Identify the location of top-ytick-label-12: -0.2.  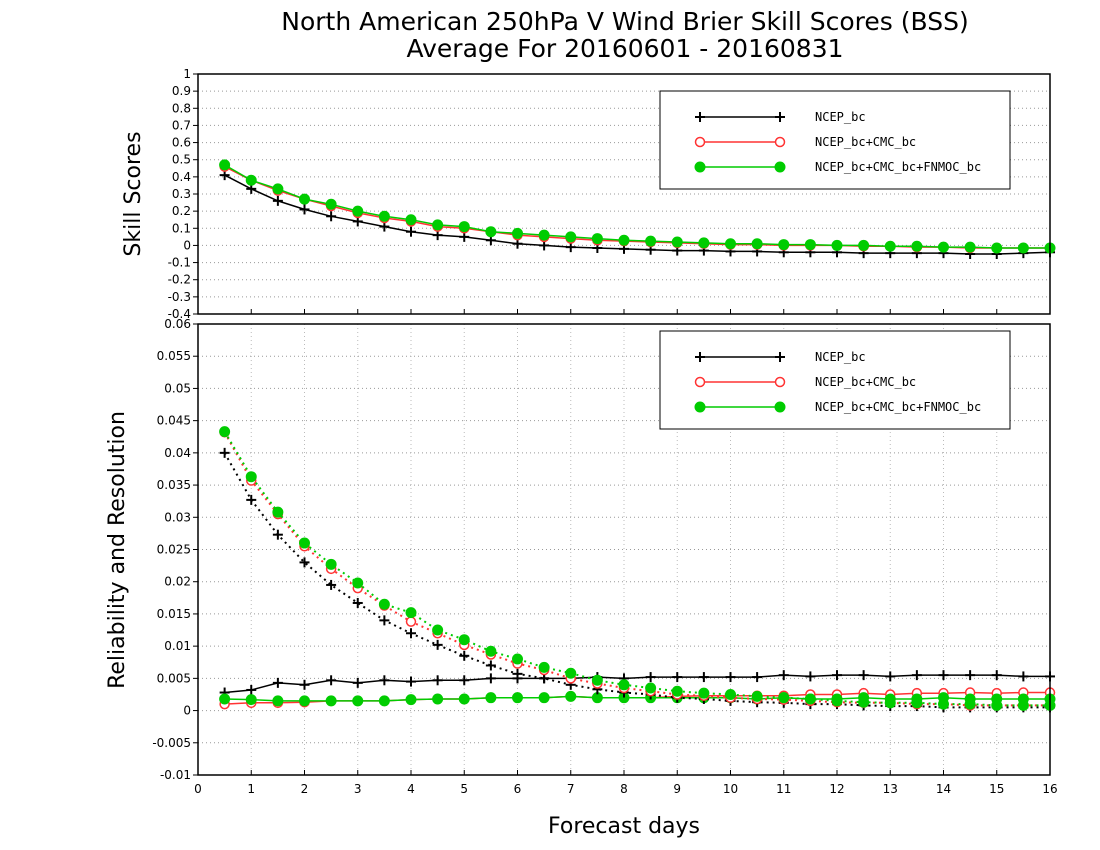
(179, 280).